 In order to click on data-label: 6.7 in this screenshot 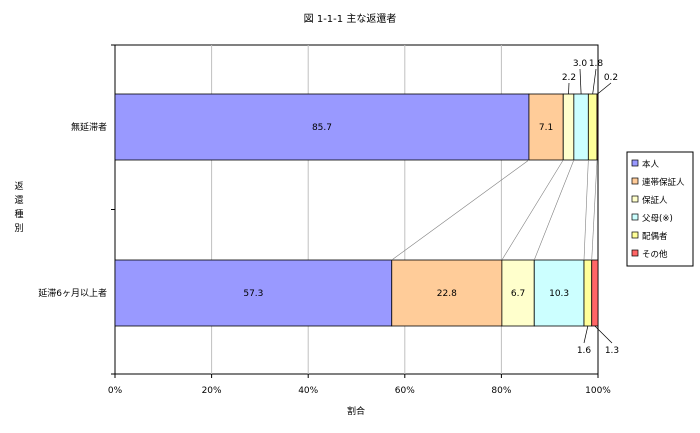, I will do `click(518, 294)`.